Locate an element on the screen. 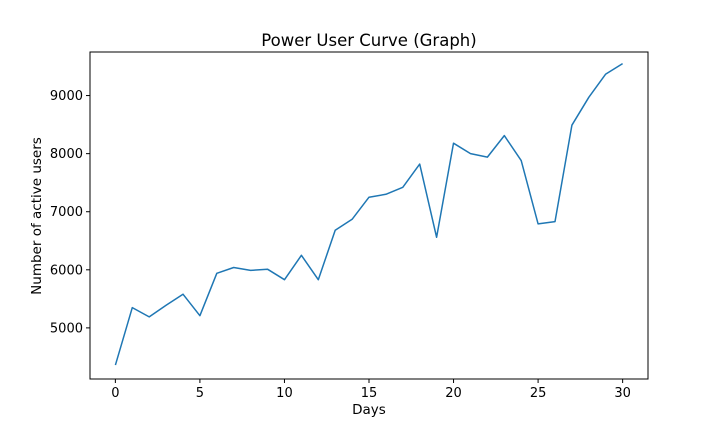 This screenshot has height=432, width=720. x-tick-label: 0 is located at coordinates (115, 393).